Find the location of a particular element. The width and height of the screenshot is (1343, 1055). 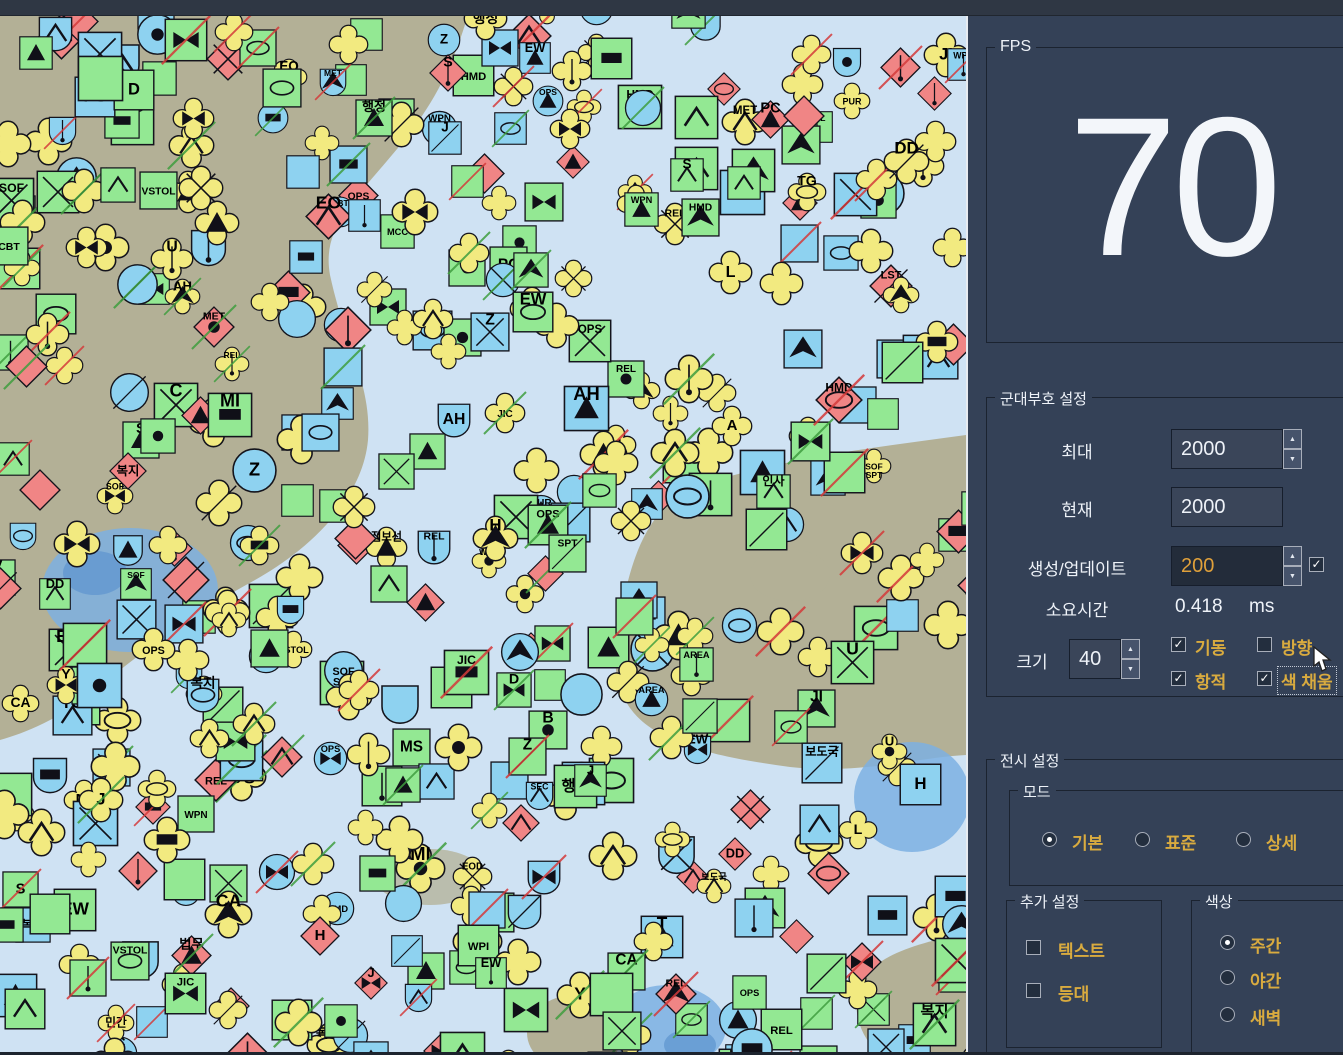

mode-basic-radio is located at coordinates (1049, 839).